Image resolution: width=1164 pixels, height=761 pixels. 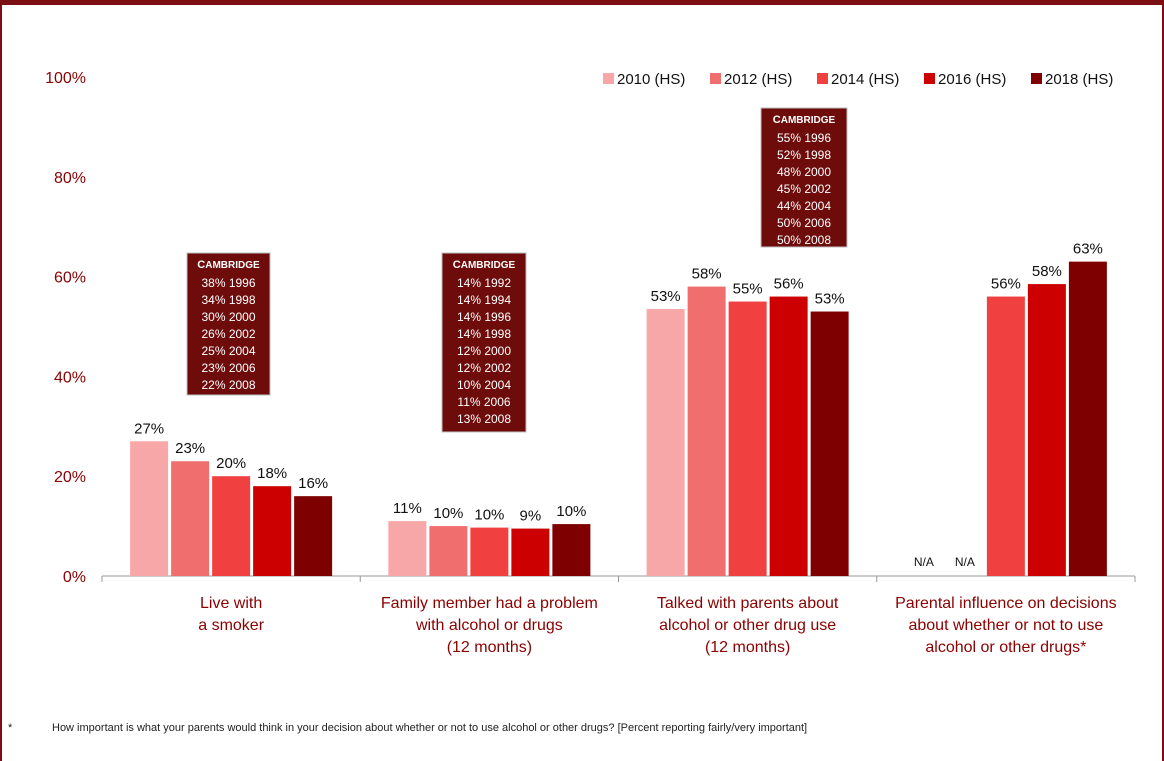 I want to click on x-category-label: about whether or not to use, so click(x=1005, y=625).